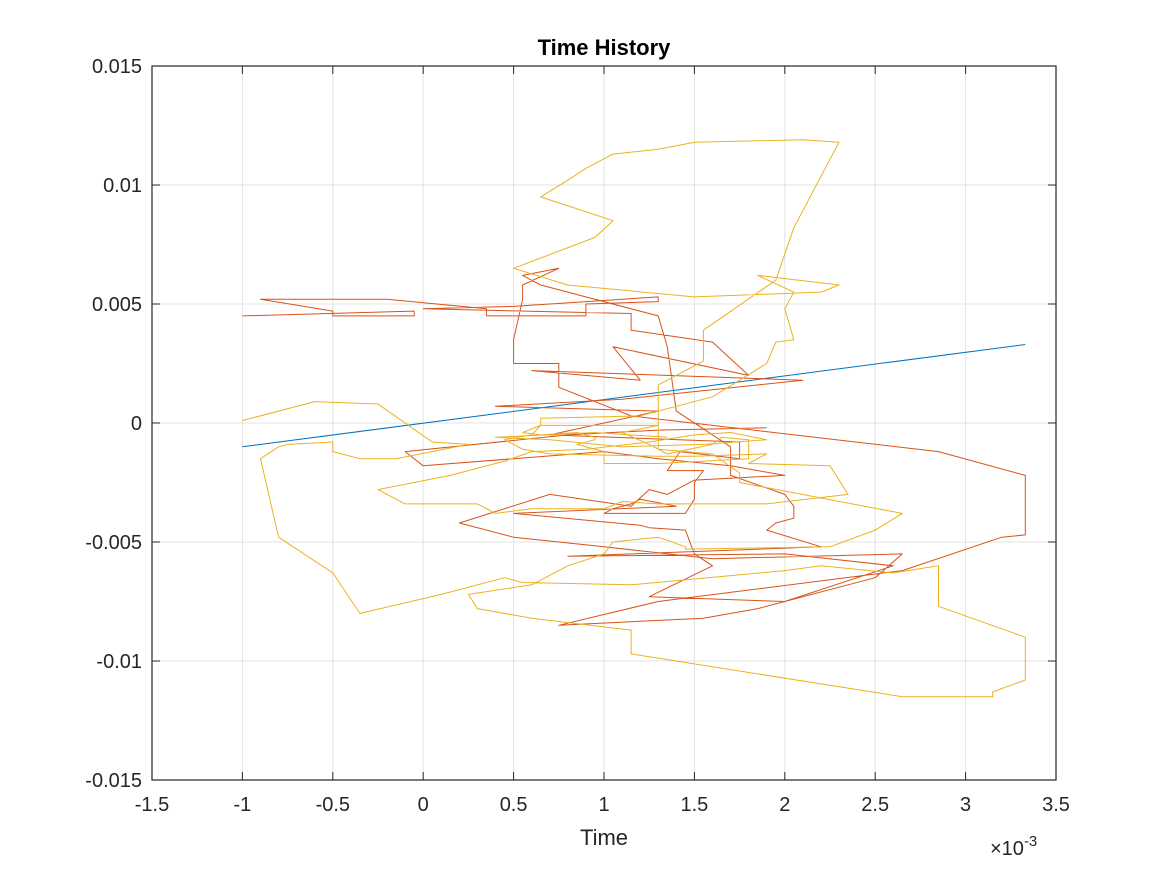 Image resolution: width=1167 pixels, height=875 pixels. I want to click on y-tick-label: 0.015, so click(117, 67).